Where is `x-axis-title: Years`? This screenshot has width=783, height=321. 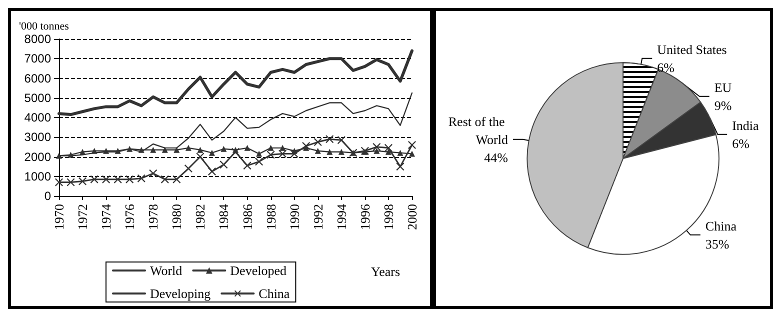
x-axis-title: Years is located at coordinates (385, 271).